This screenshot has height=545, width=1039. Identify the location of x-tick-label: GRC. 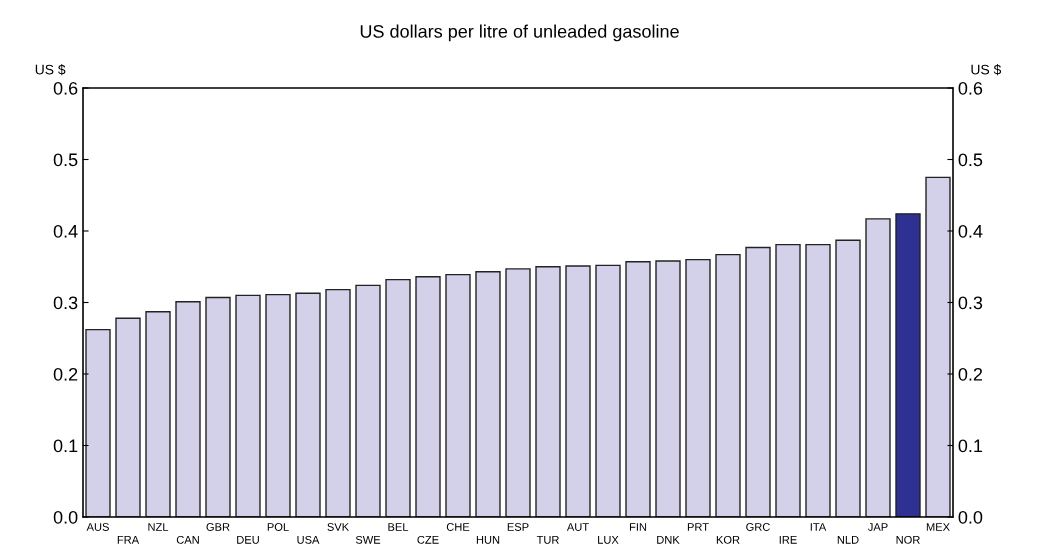
(758, 527).